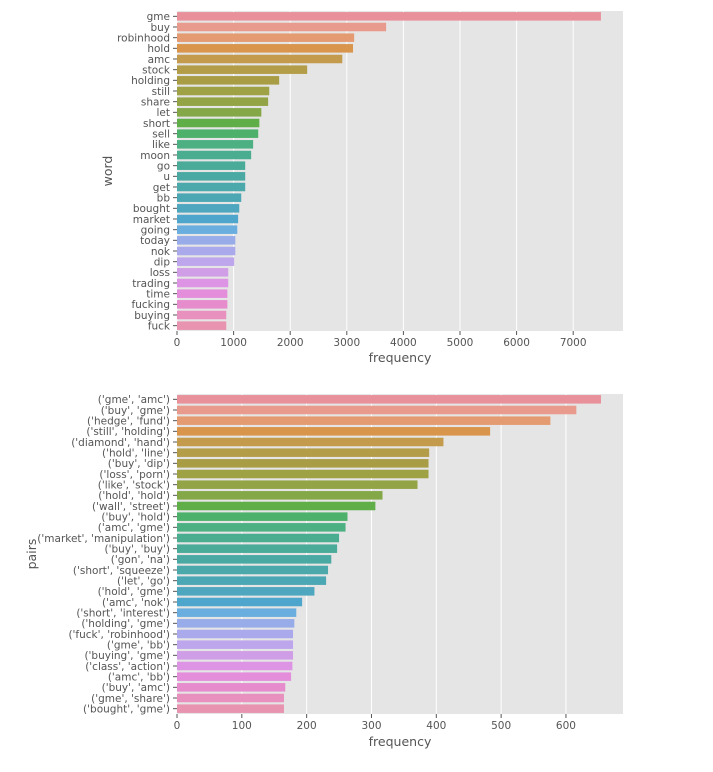  I want to click on y-axis-label: pairs, so click(31, 554).